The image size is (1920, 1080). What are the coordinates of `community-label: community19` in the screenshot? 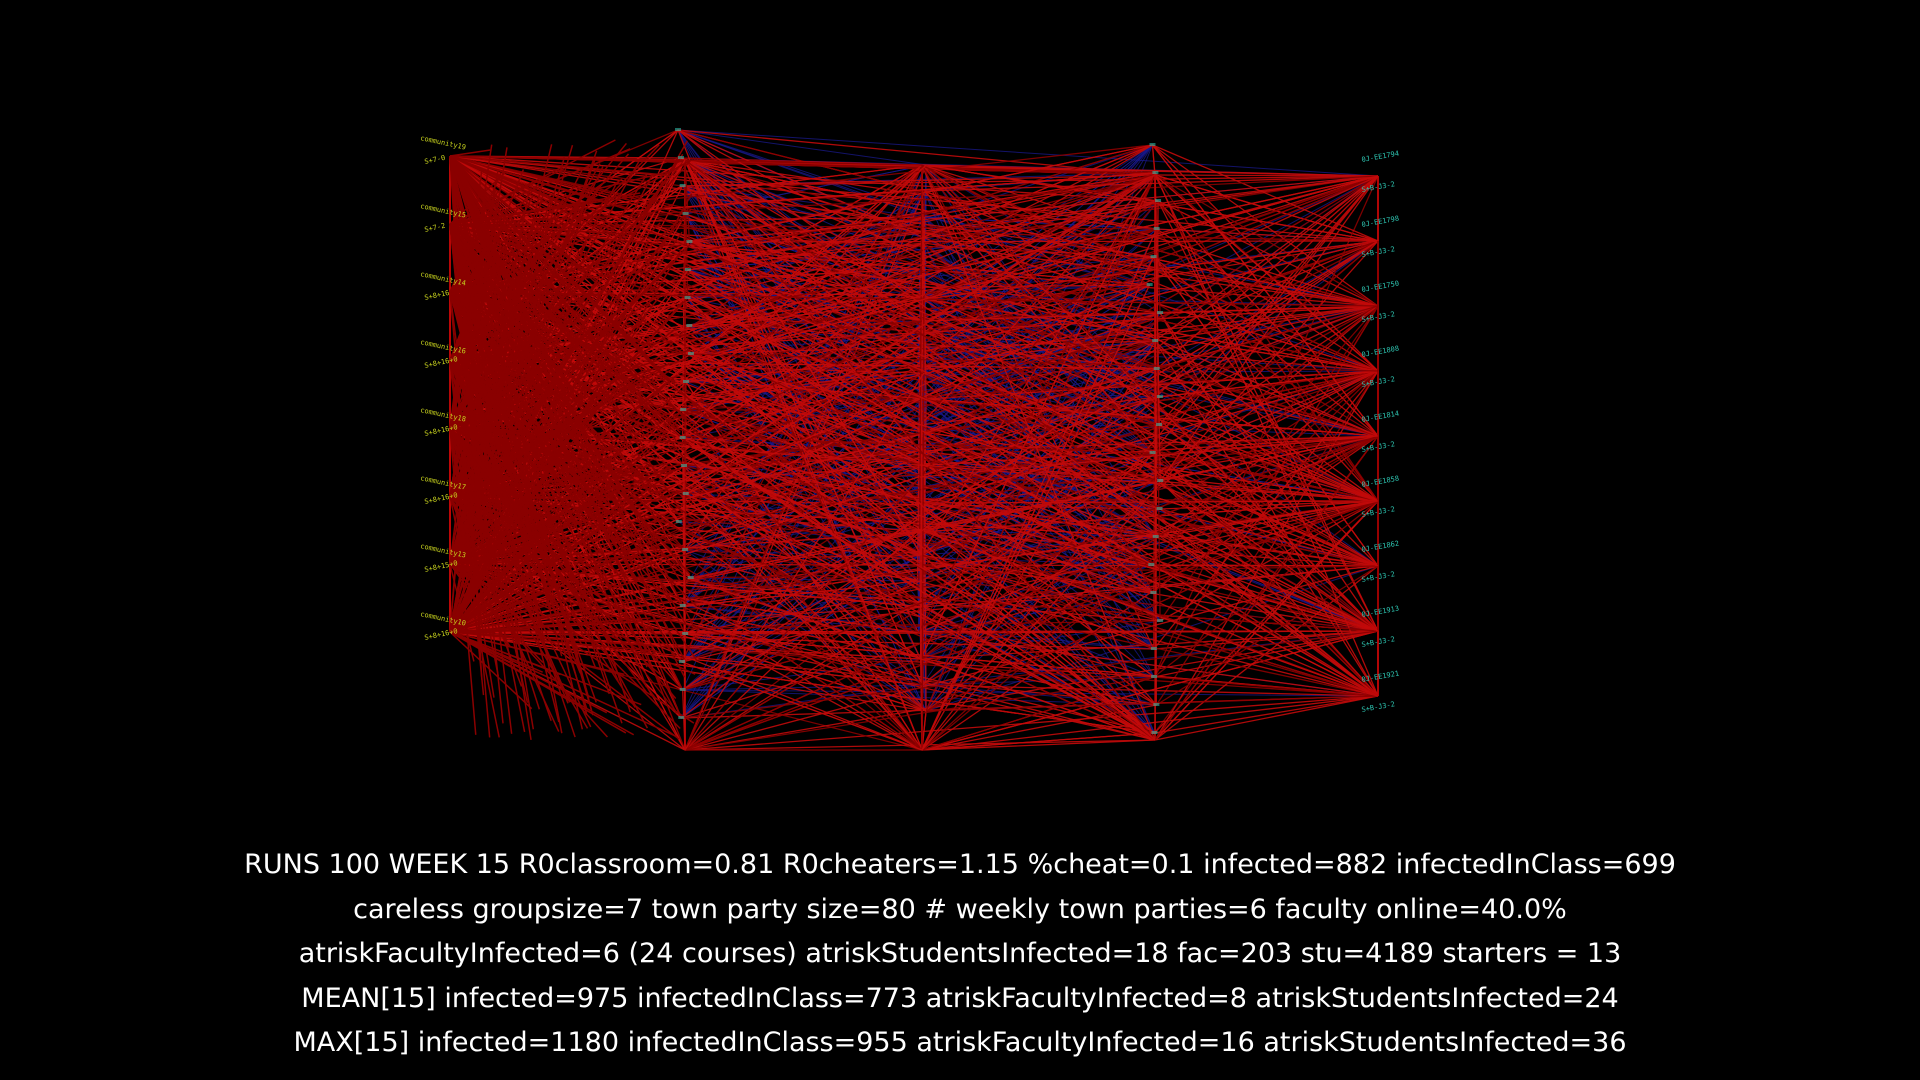 It's located at (443, 142).